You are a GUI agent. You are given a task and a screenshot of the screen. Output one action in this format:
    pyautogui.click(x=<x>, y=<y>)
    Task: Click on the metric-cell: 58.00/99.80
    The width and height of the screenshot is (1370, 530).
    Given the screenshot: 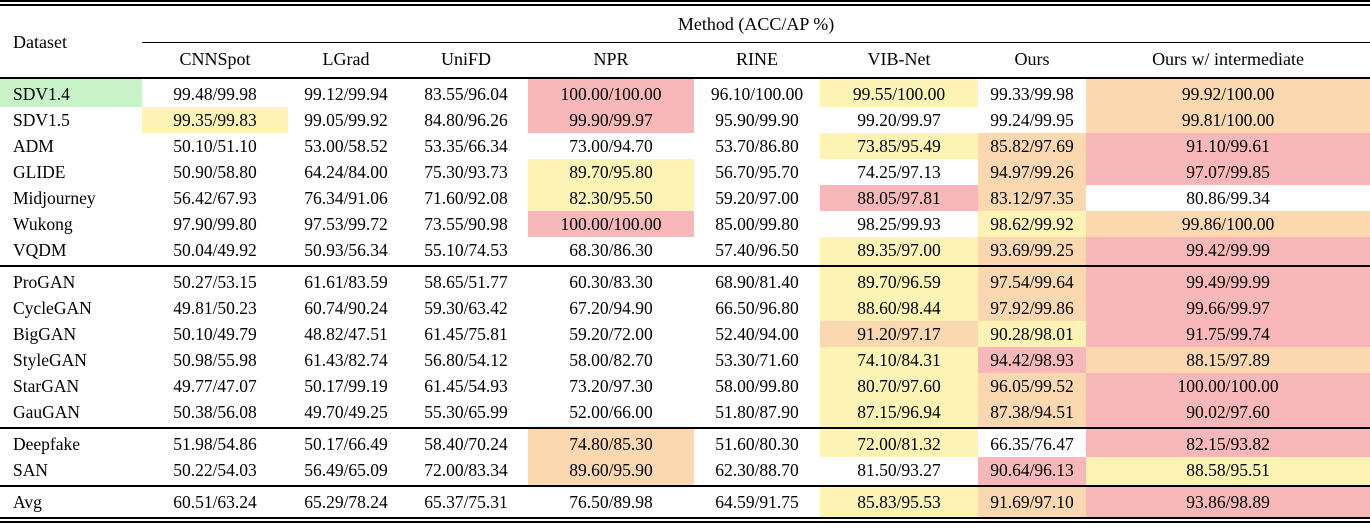 What is the action you would take?
    pyautogui.click(x=757, y=386)
    